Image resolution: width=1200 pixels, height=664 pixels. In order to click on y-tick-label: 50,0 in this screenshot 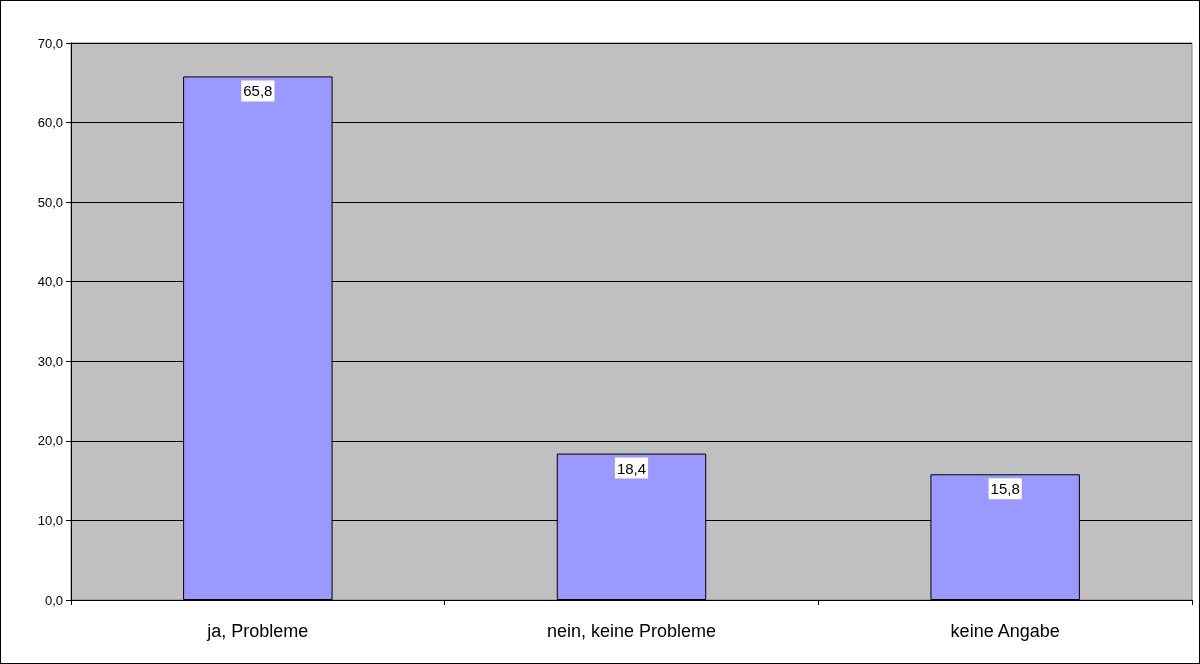, I will do `click(50, 202)`.